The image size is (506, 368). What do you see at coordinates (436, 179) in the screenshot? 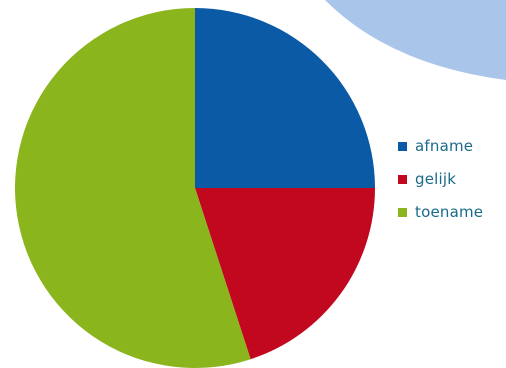
I see `legend-label-gelijk: gelijk` at bounding box center [436, 179].